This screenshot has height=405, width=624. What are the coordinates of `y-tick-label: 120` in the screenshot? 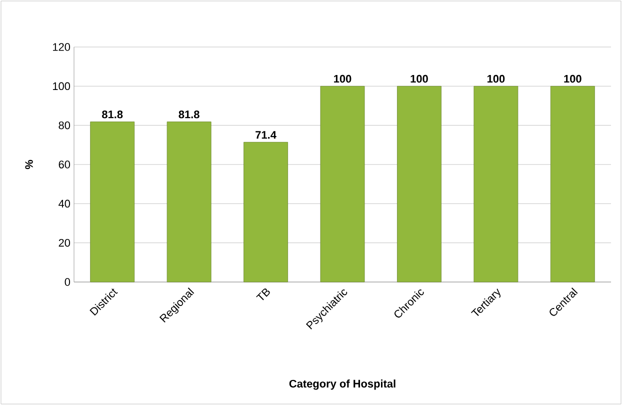 It's located at (61, 47).